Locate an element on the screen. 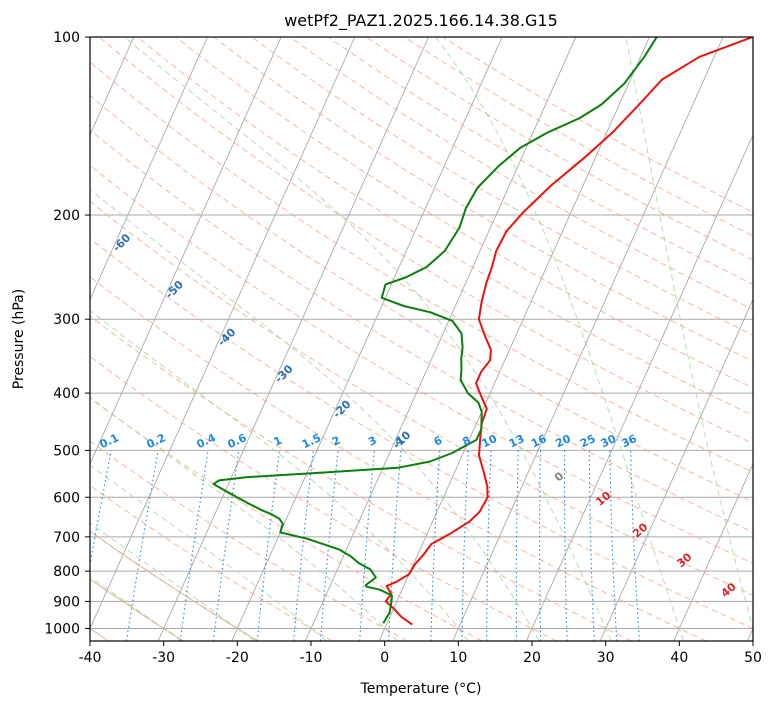  dry-adiabat-label: -40 is located at coordinates (226, 336).